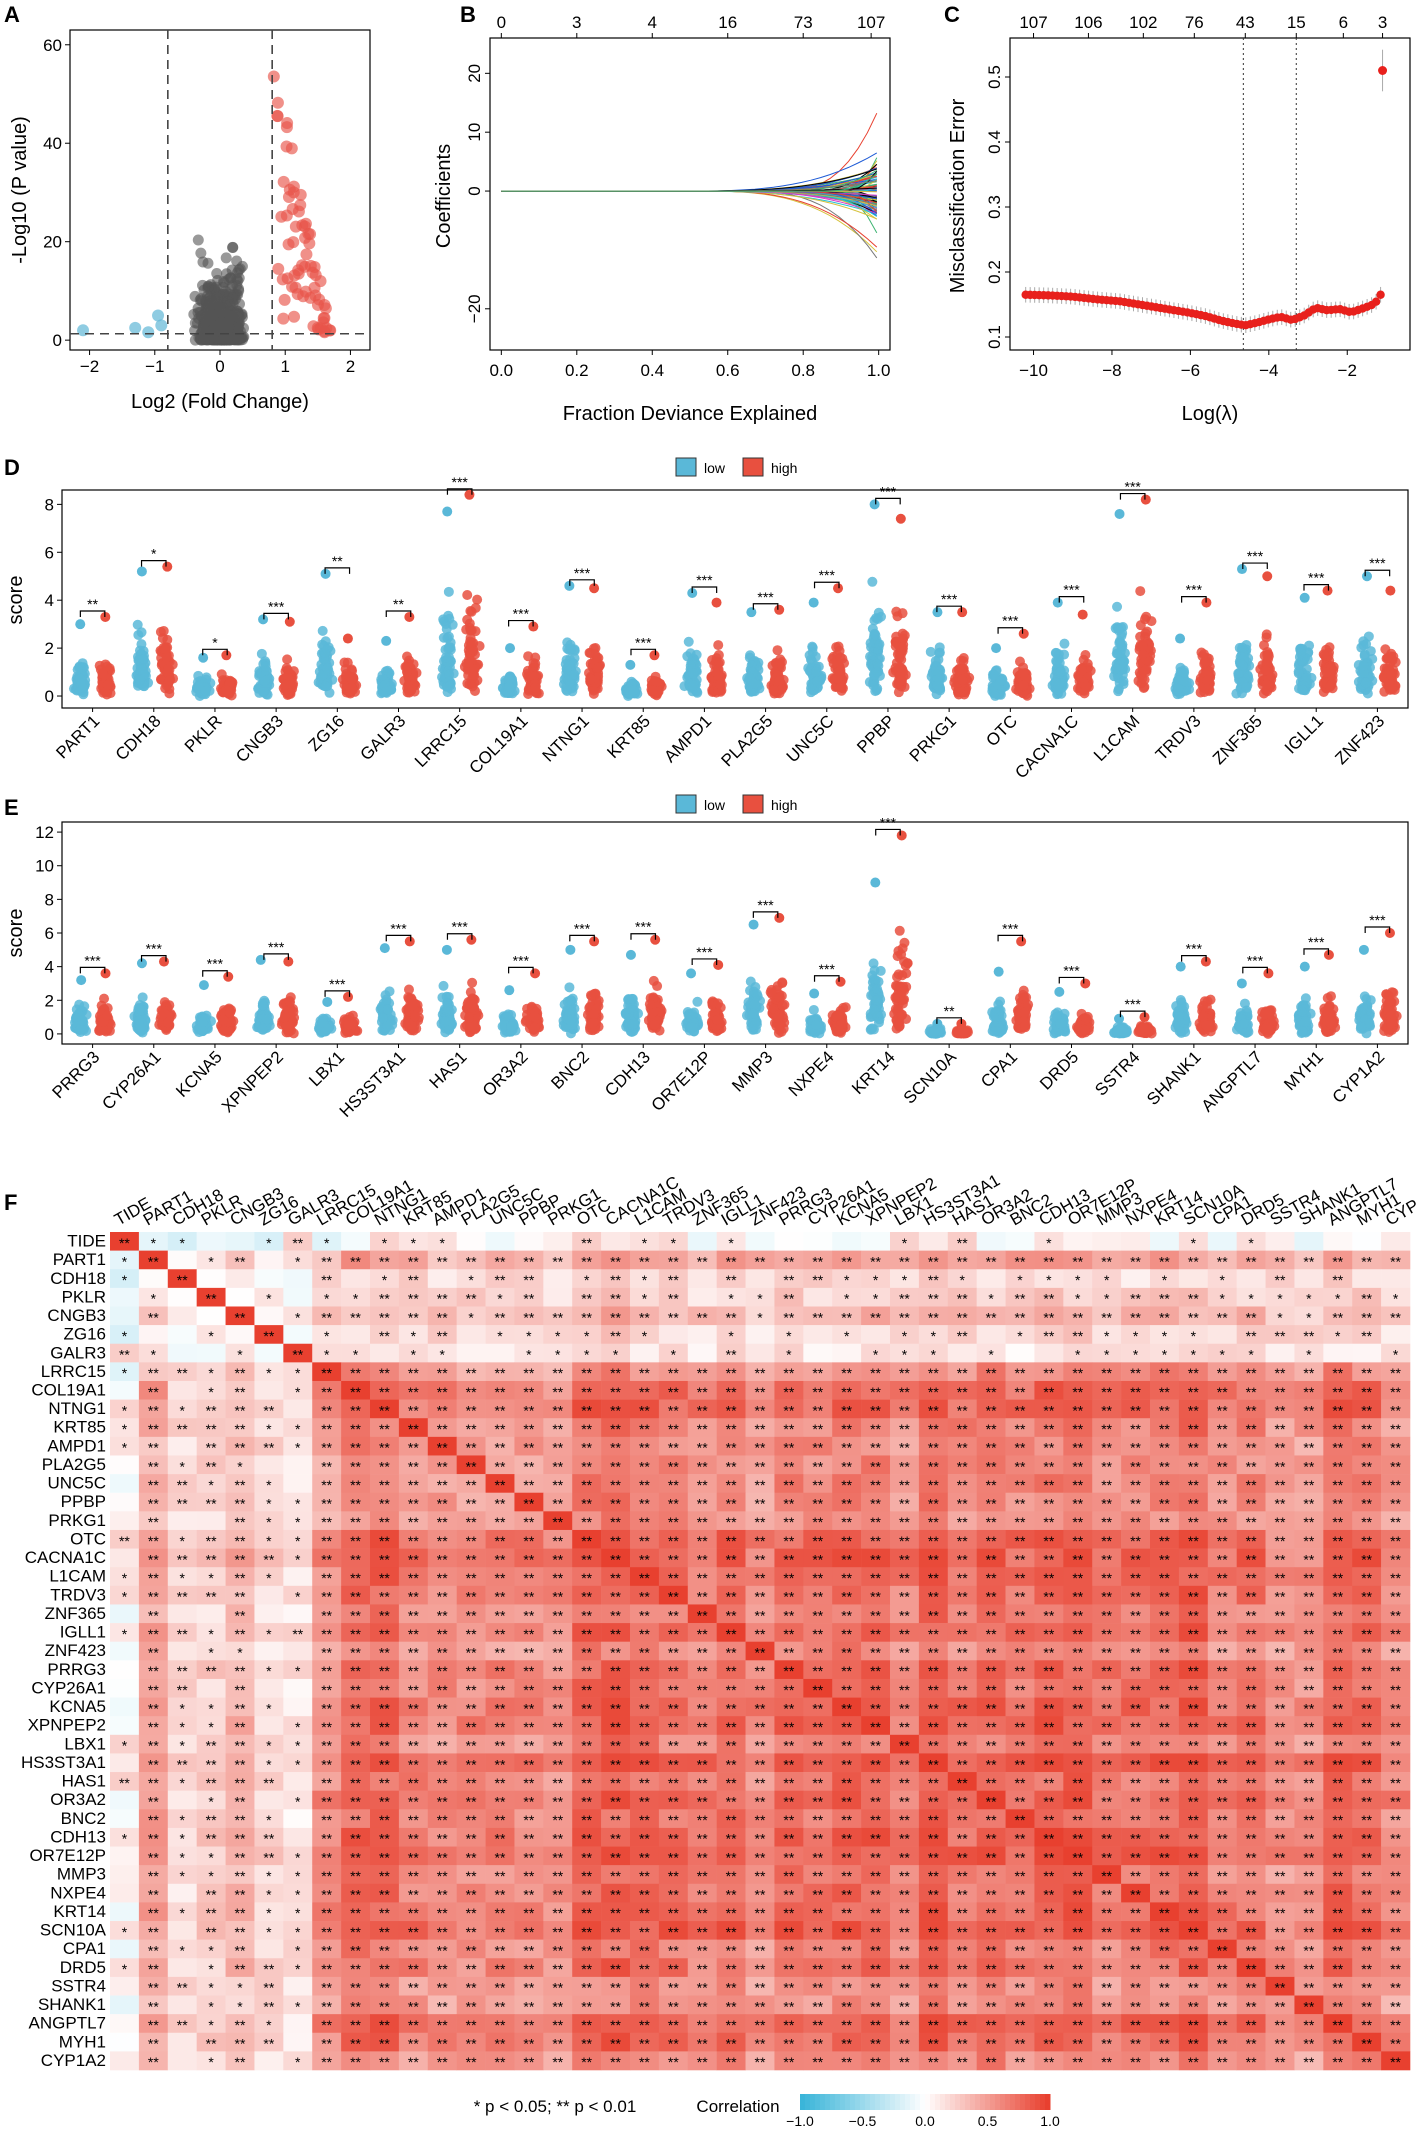 The image size is (1418, 2130). What do you see at coordinates (687, 738) in the screenshot?
I see `gene-tick-label: AMPD1` at bounding box center [687, 738].